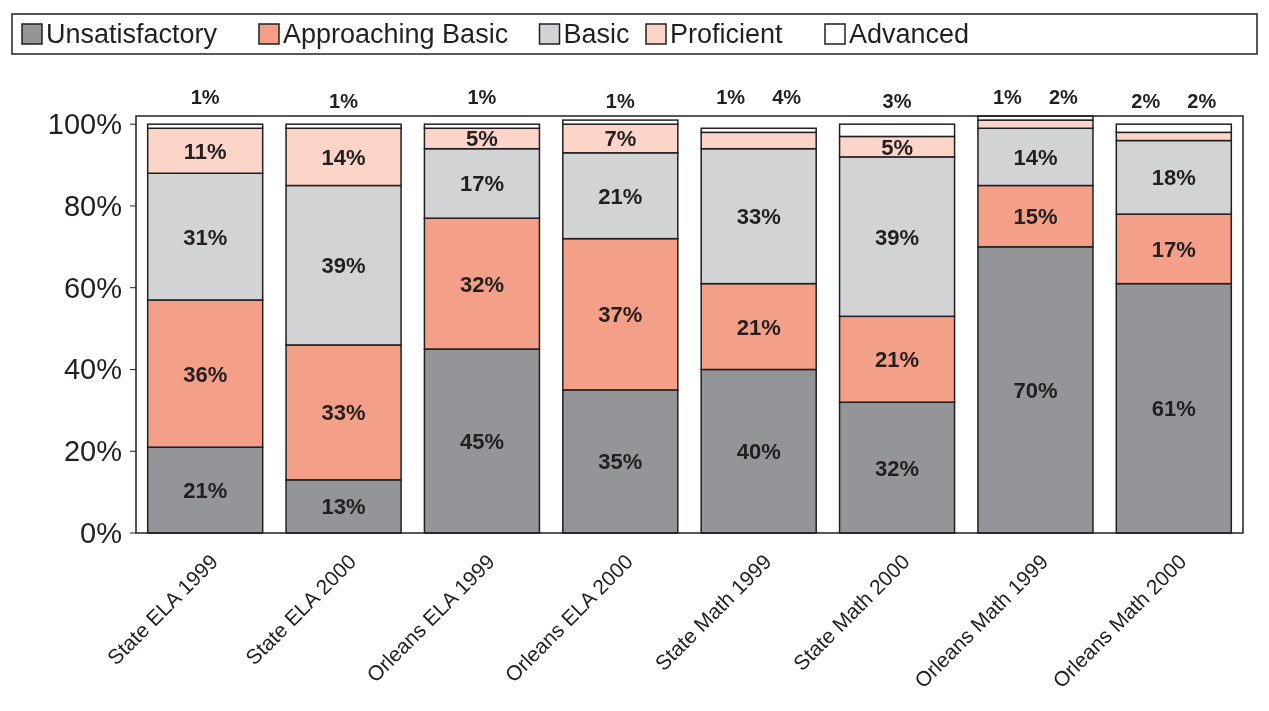 The width and height of the screenshot is (1269, 711). What do you see at coordinates (1173, 178) in the screenshot?
I see `data-label: 18%` at bounding box center [1173, 178].